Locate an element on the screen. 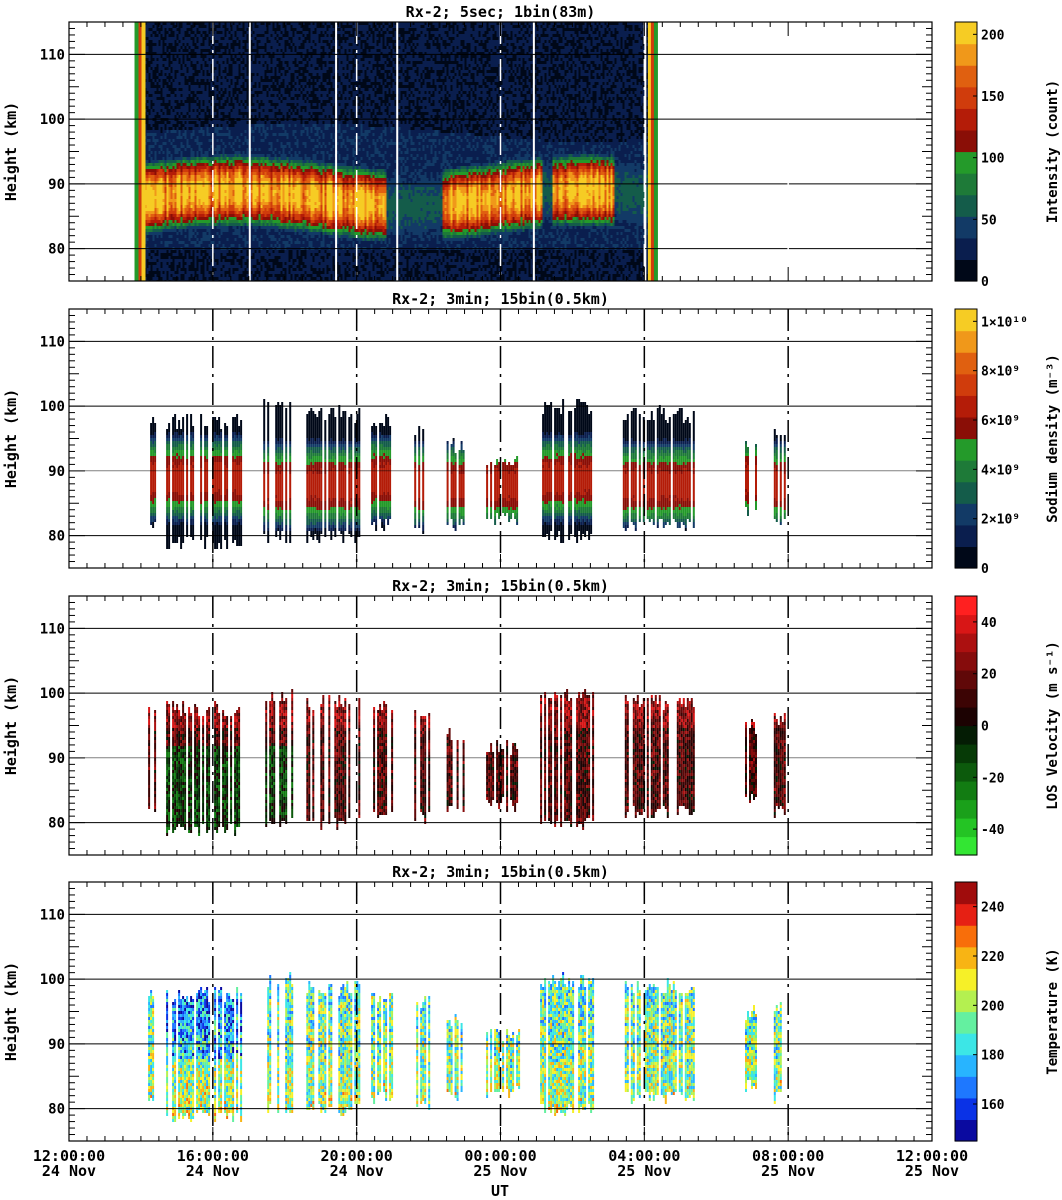 The height and width of the screenshot is (1200, 1062). x-tick-time: 04:00:00 is located at coordinates (644, 1156).